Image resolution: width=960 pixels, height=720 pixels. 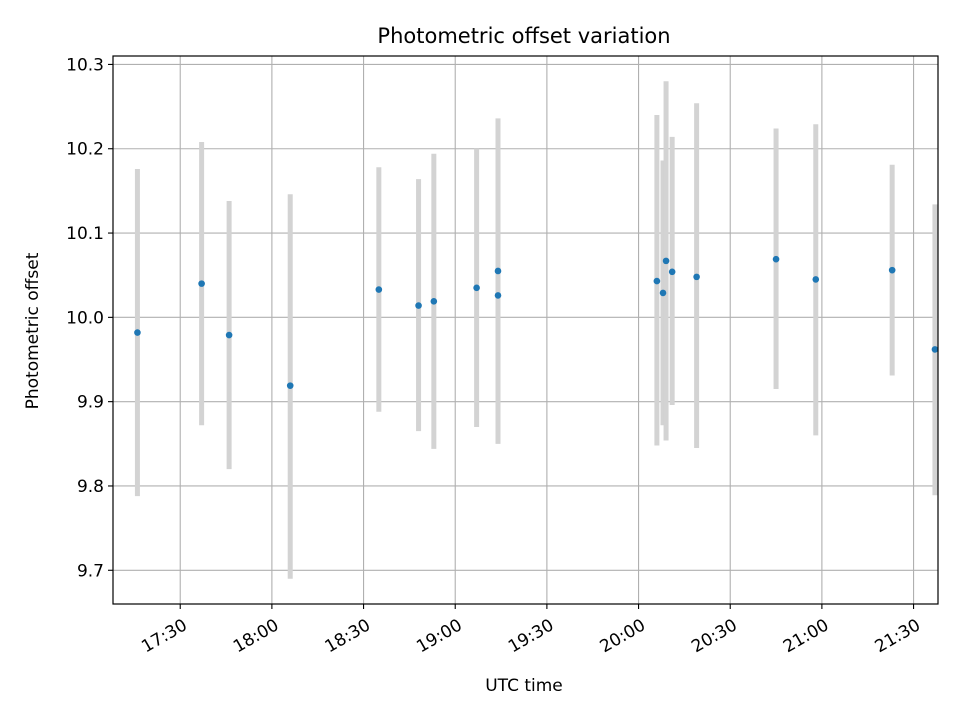 I want to click on y-tick-label: 9.8, so click(x=90, y=487).